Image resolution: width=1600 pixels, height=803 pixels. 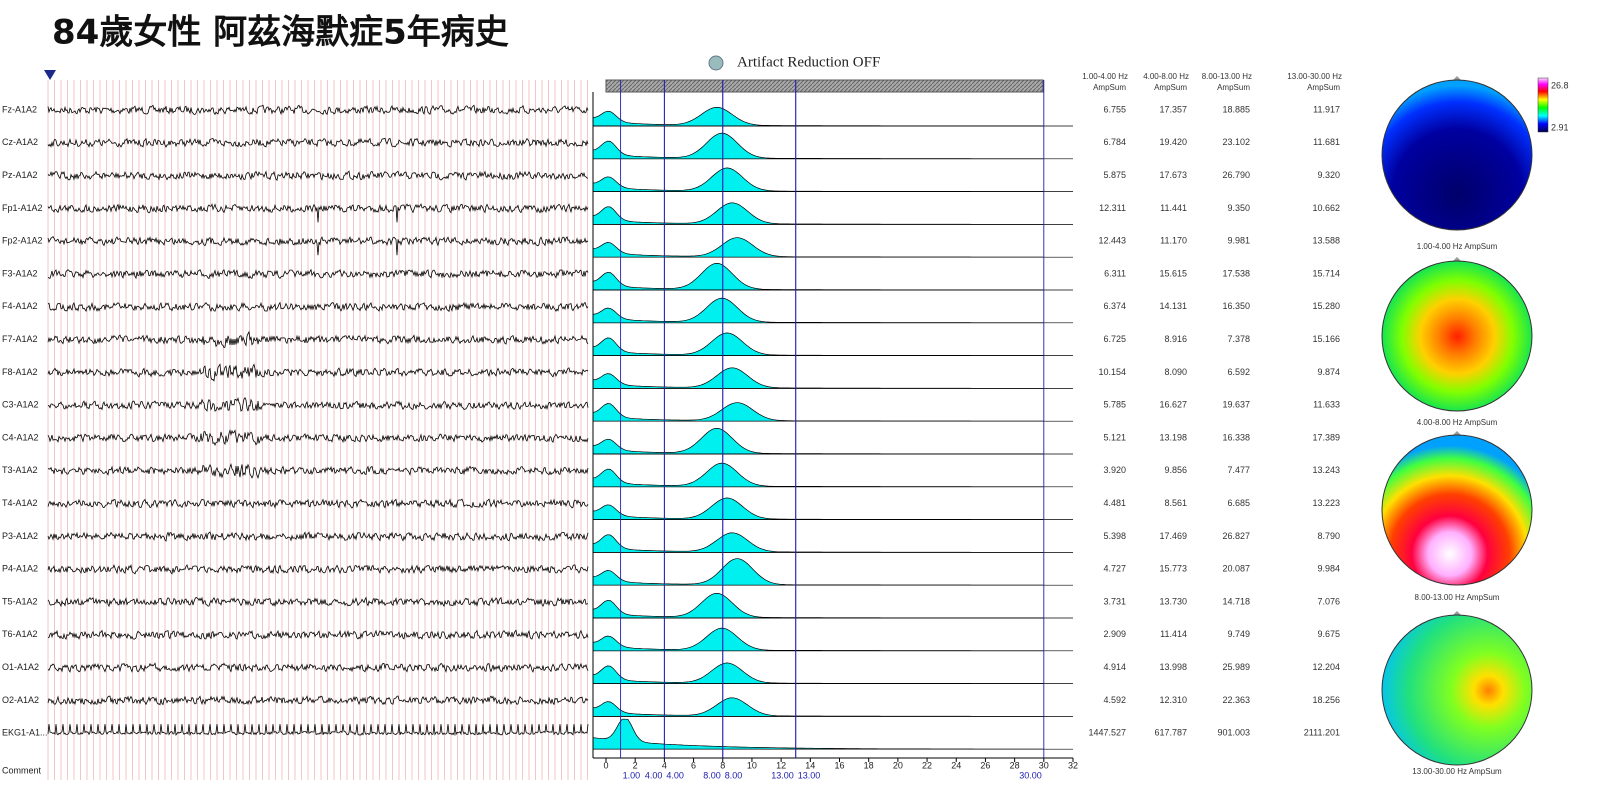 What do you see at coordinates (1173, 109) in the screenshot?
I see `table-cell: 17.357` at bounding box center [1173, 109].